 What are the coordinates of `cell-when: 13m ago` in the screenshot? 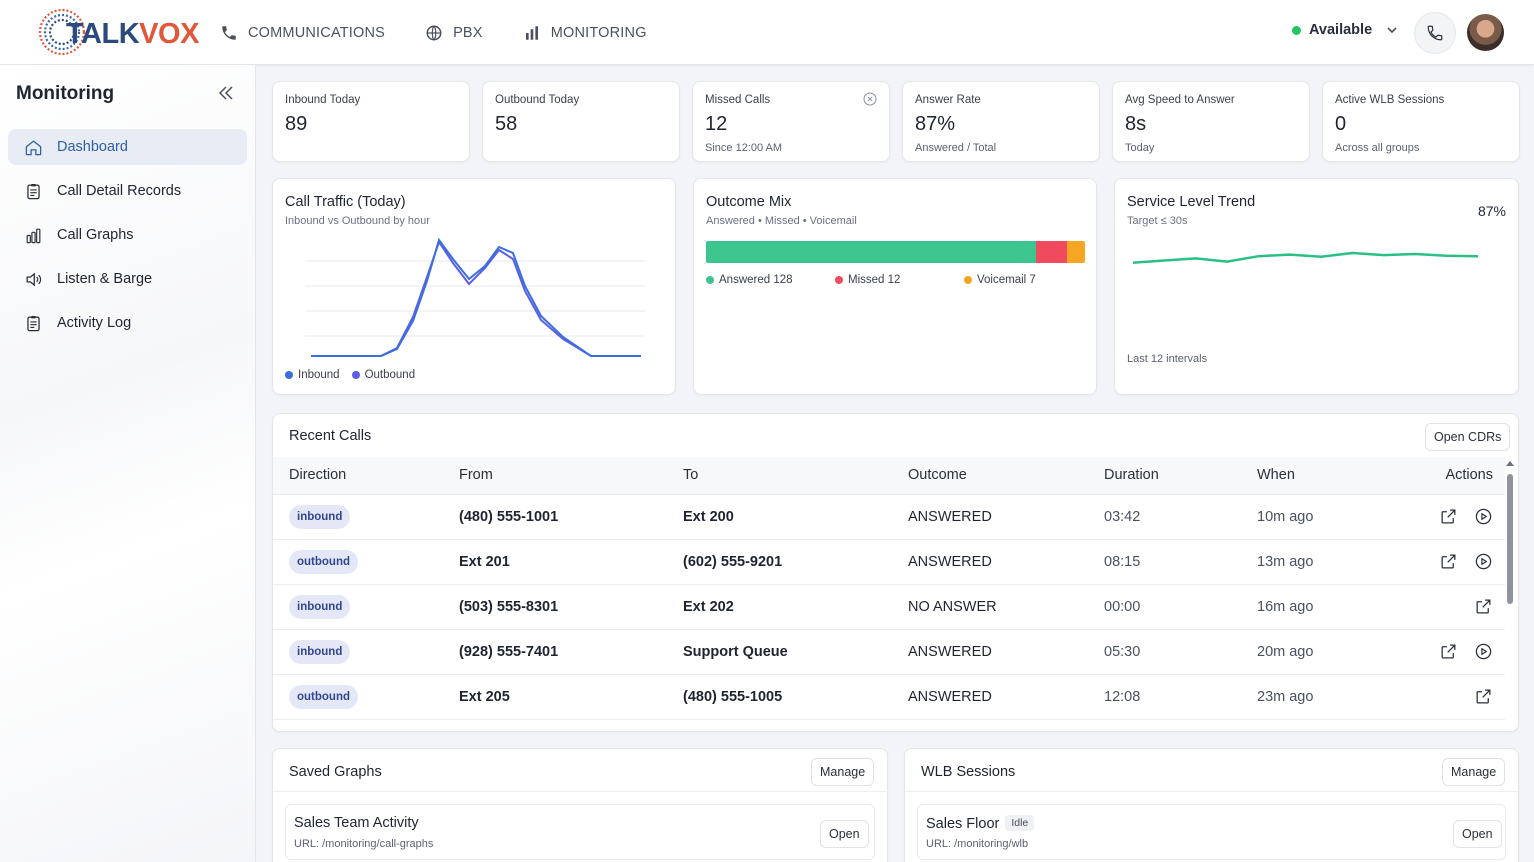 It's located at (1311, 562).